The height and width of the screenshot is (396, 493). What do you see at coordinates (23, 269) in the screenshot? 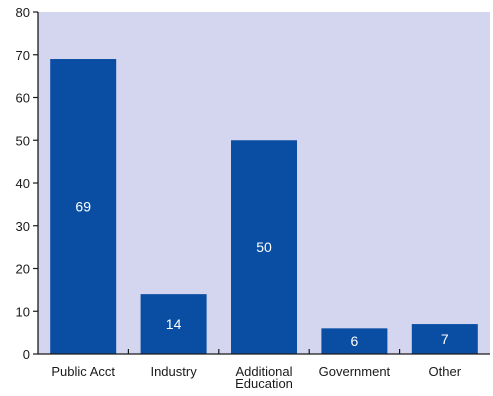
I see `y-tick-label: 20` at bounding box center [23, 269].